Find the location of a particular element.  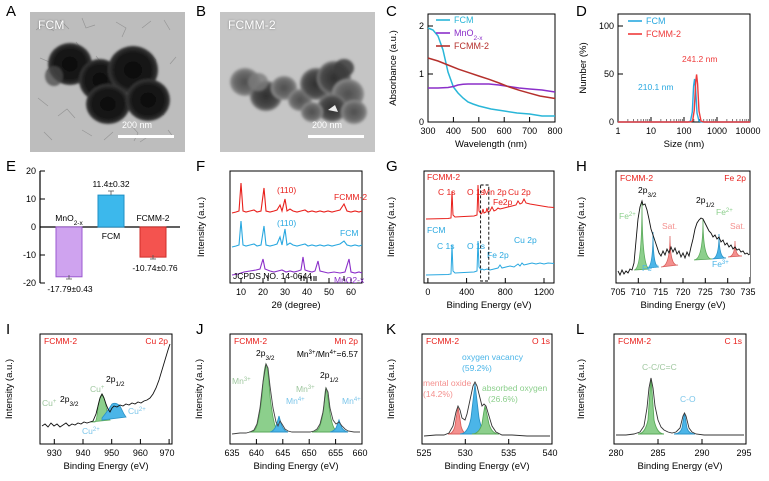

panel-j-element-label: Mn 2p is located at coordinates (346, 341).